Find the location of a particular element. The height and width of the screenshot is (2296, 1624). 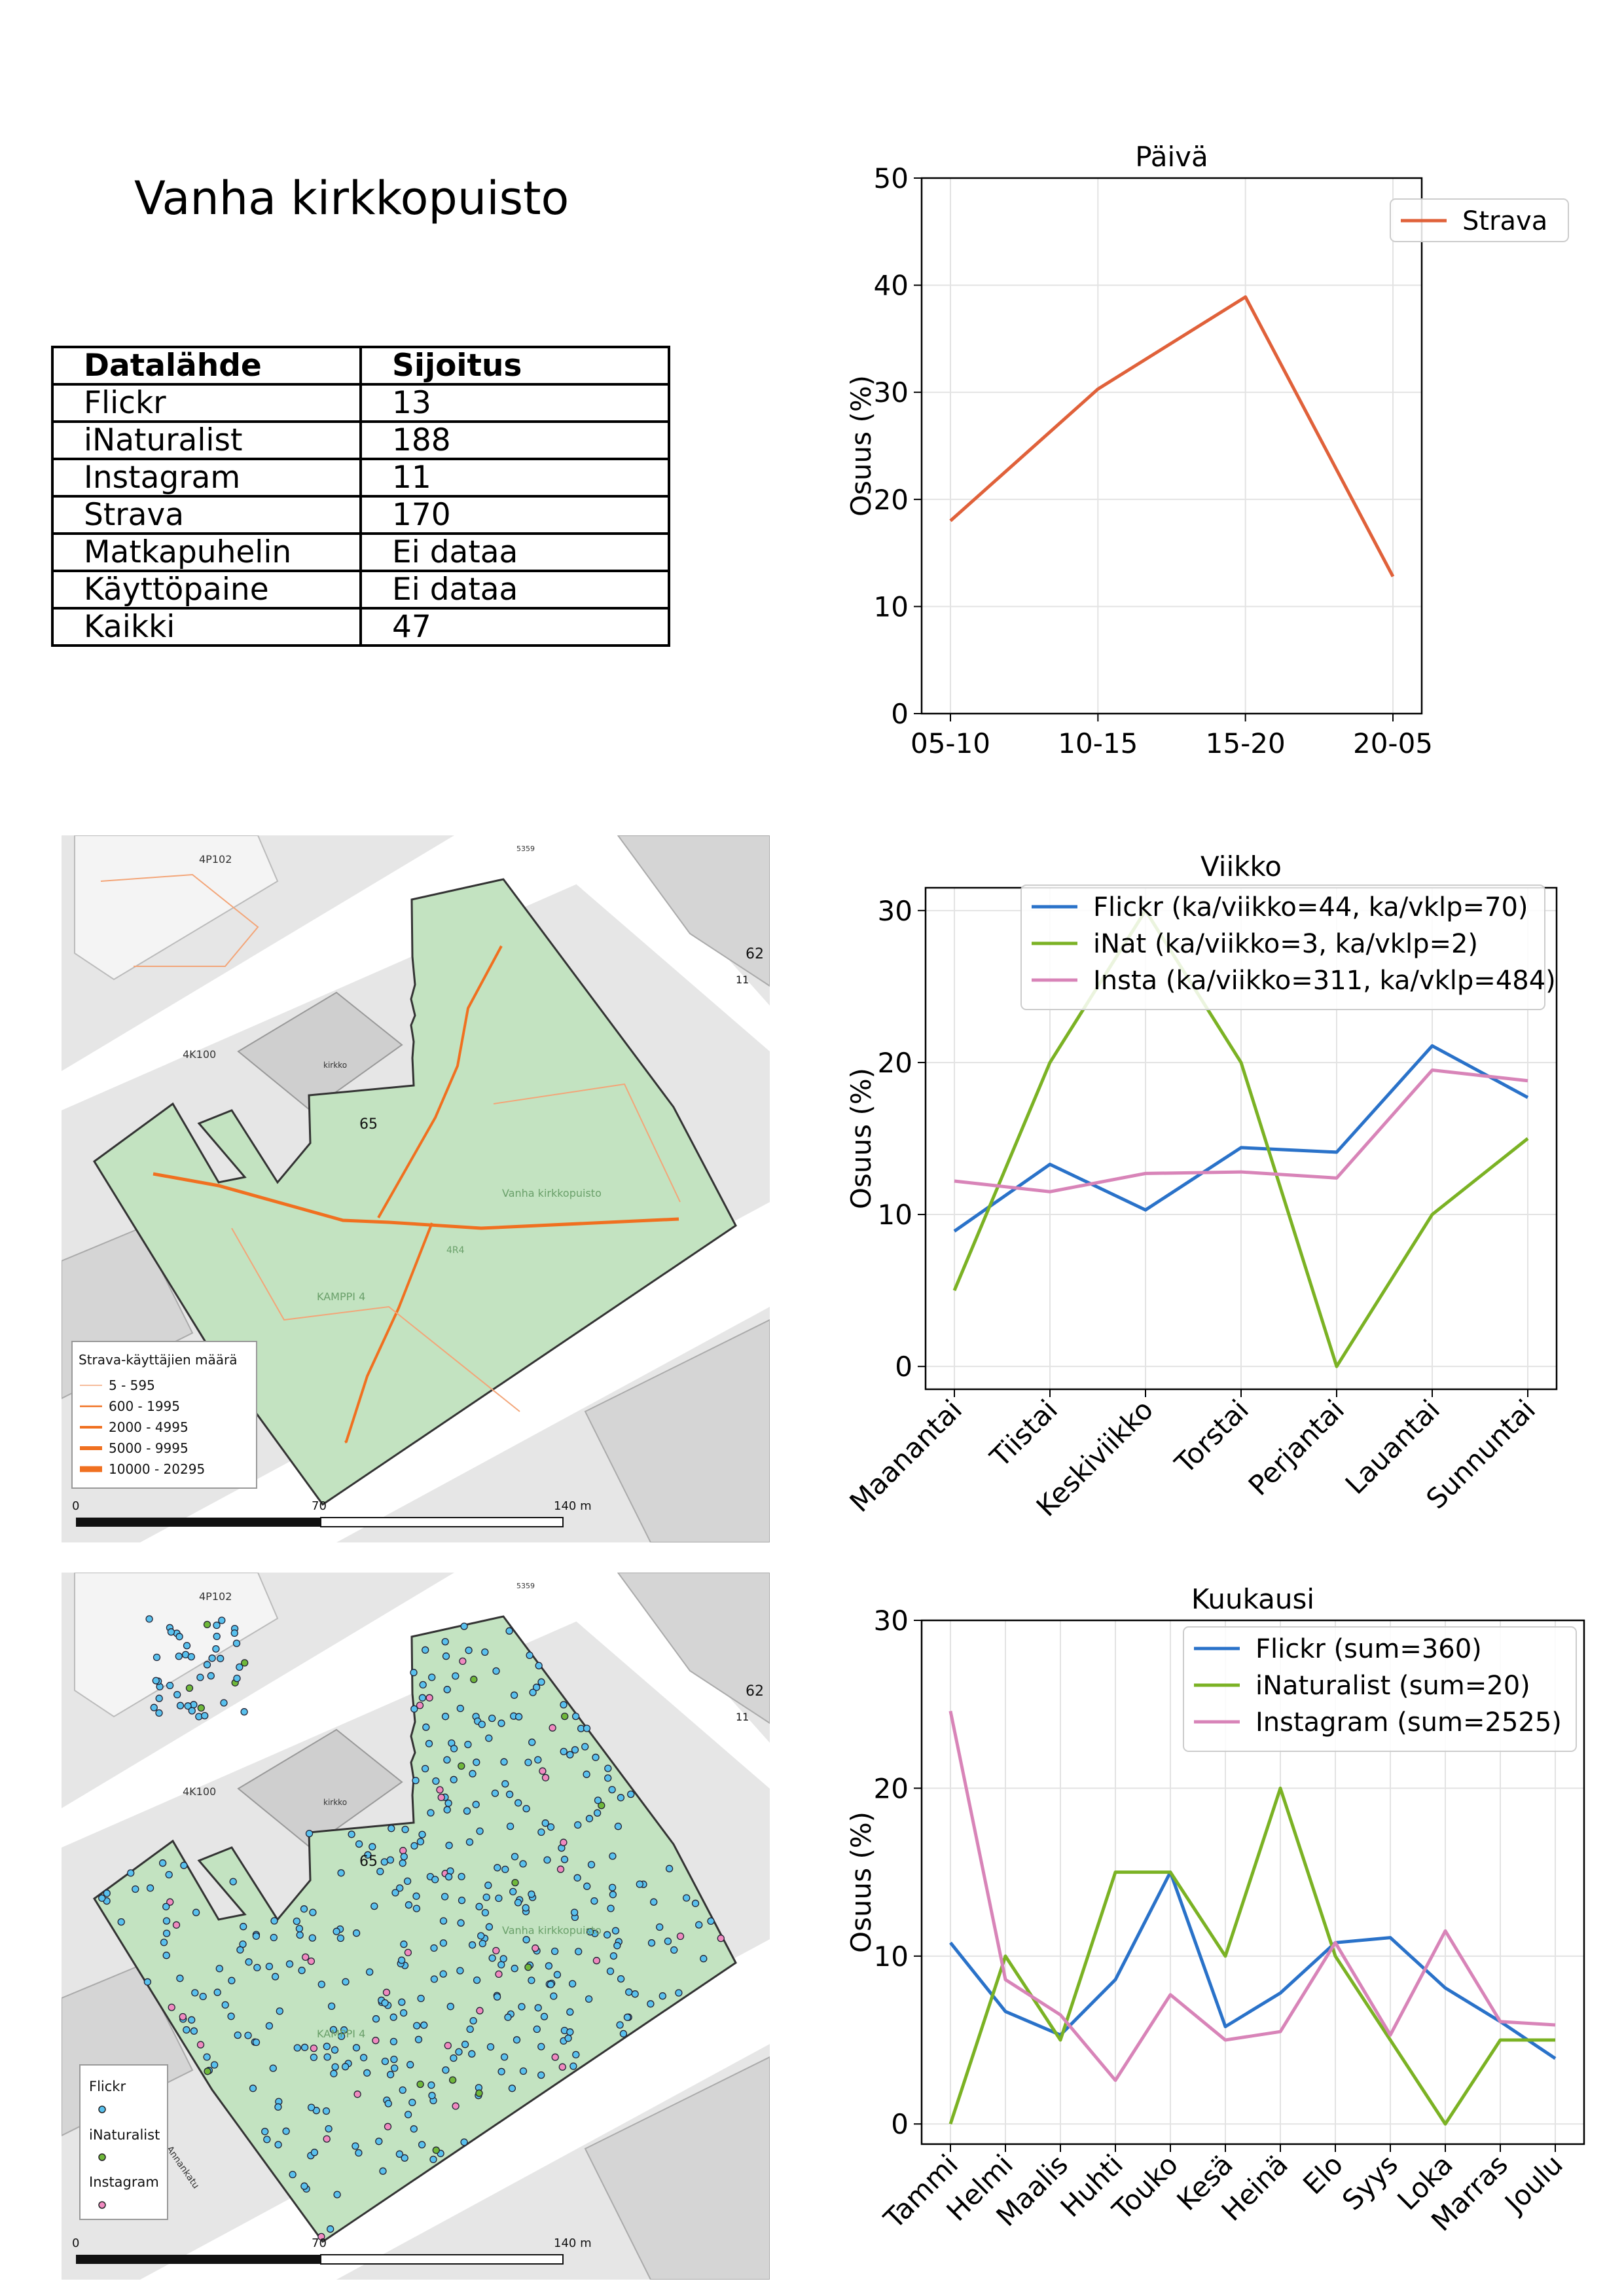

source-cell: Kaikki is located at coordinates (207, 627).